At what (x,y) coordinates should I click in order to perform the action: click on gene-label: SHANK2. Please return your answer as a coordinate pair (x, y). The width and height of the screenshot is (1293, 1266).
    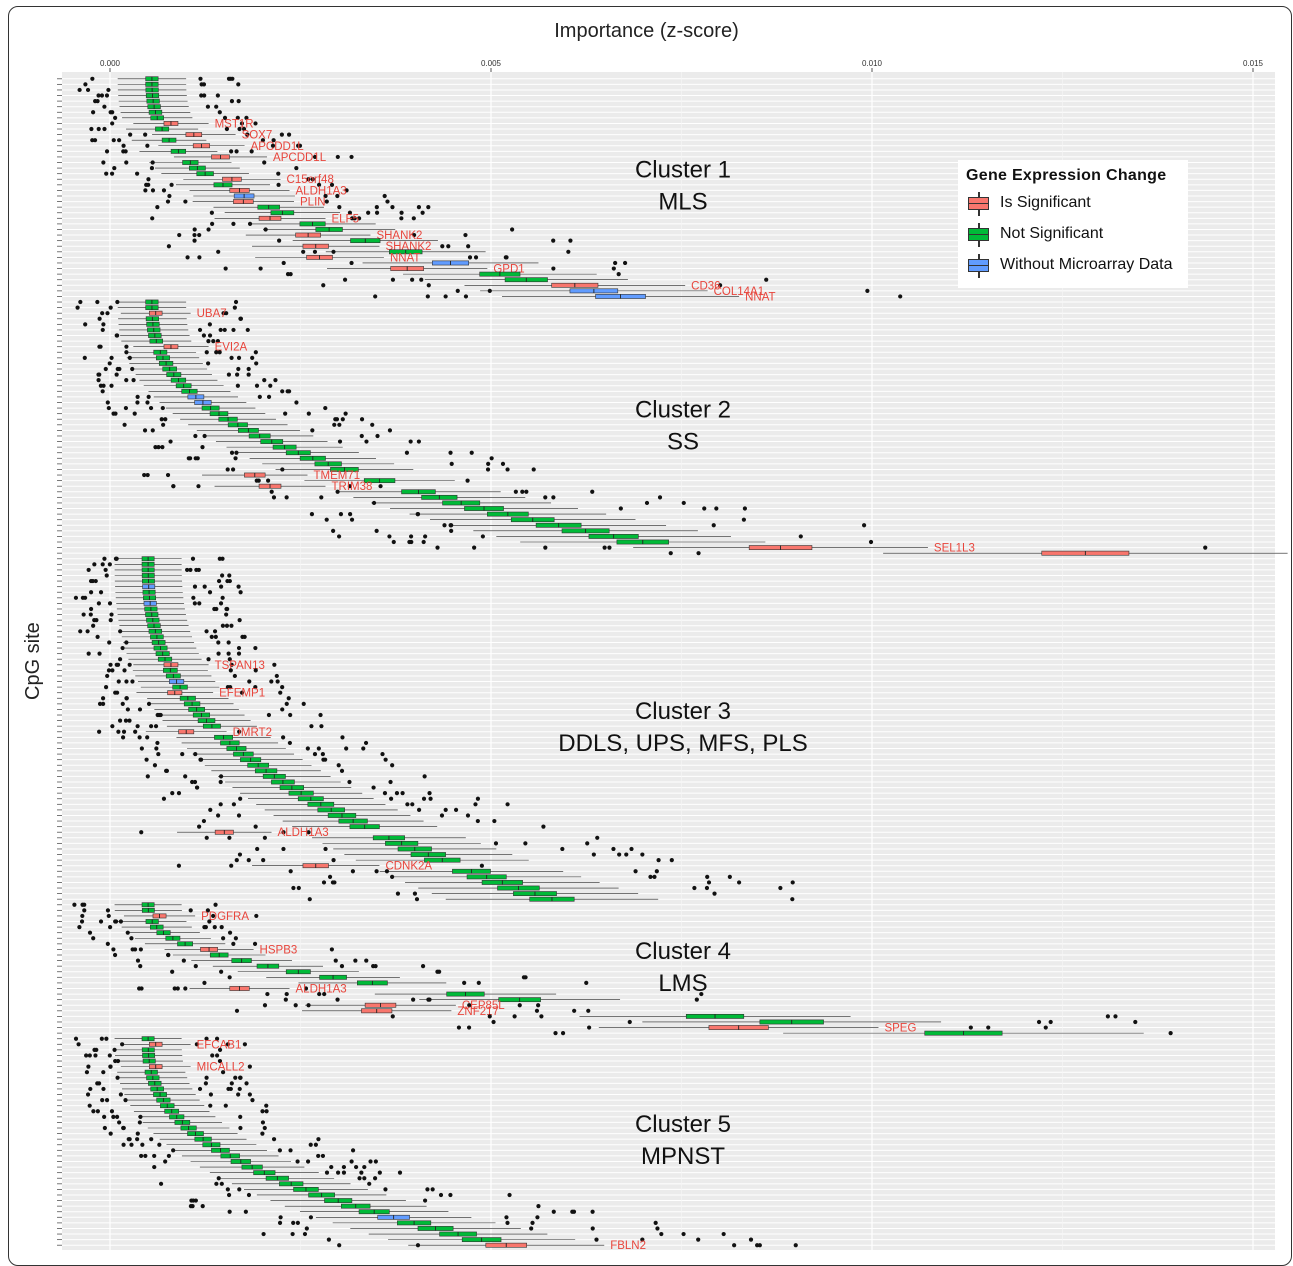
    Looking at the image, I should click on (399, 236).